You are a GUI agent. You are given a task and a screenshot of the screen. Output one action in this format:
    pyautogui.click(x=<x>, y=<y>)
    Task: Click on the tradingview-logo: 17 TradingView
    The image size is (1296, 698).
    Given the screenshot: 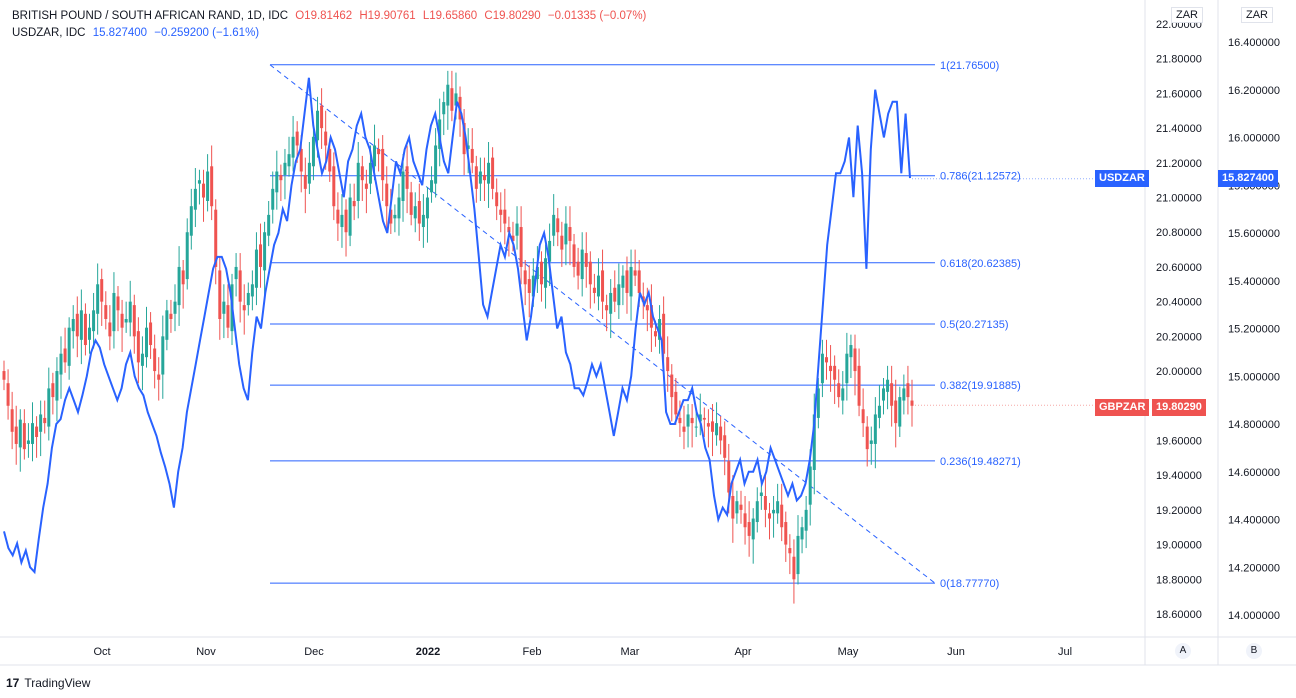 What is the action you would take?
    pyautogui.click(x=48, y=683)
    